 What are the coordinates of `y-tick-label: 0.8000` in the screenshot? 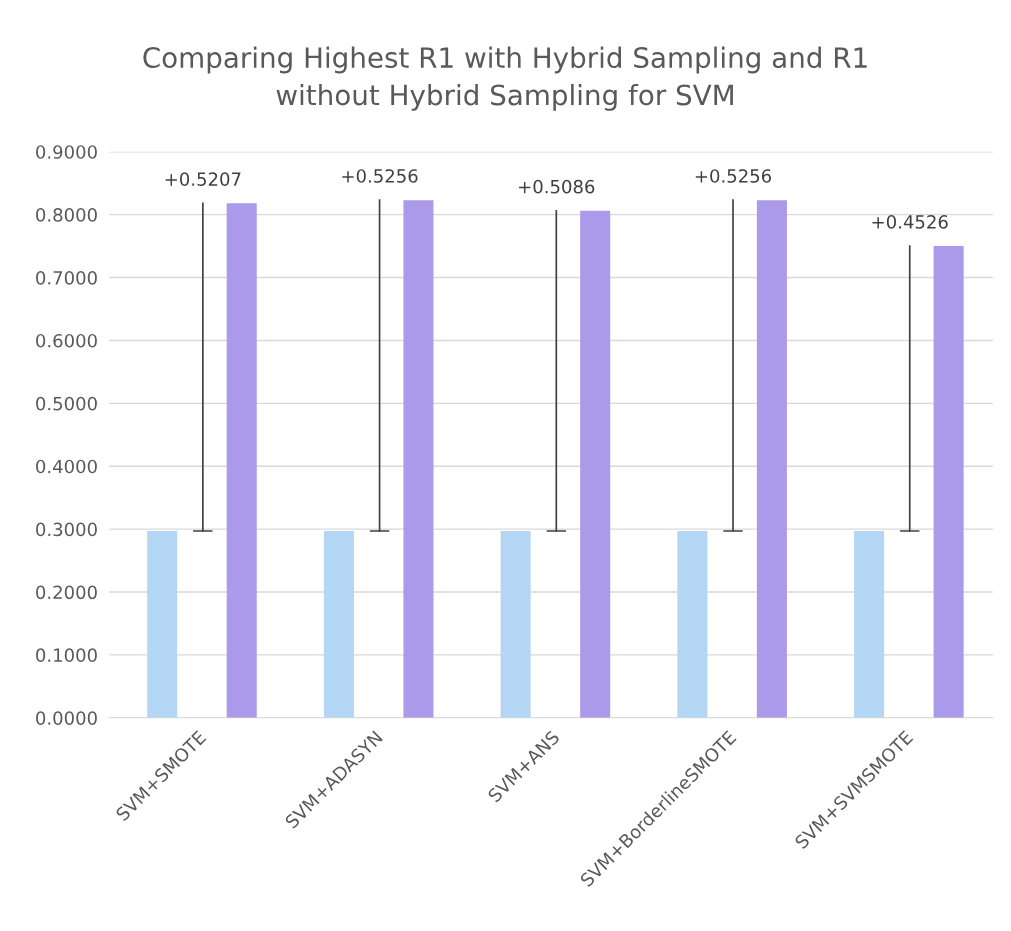 It's located at (66, 215).